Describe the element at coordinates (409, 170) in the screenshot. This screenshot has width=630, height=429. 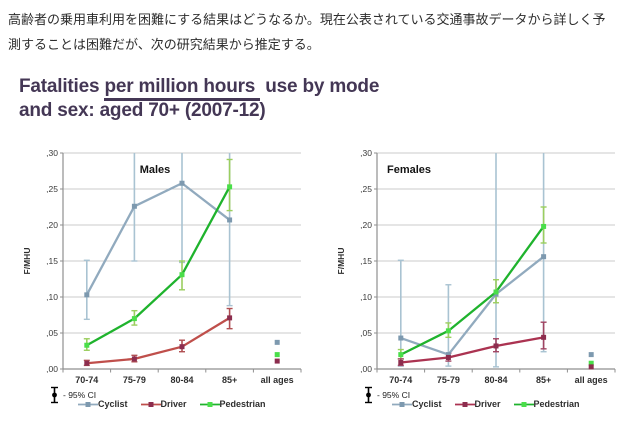
I see `chart-title-label: Females` at that location.